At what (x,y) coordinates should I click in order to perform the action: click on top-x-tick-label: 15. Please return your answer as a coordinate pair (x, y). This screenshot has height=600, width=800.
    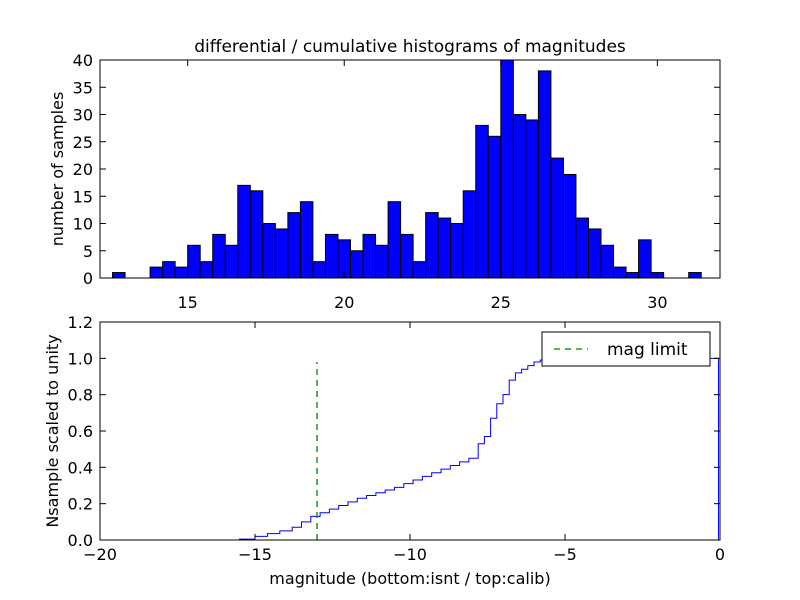
    Looking at the image, I should click on (187, 302).